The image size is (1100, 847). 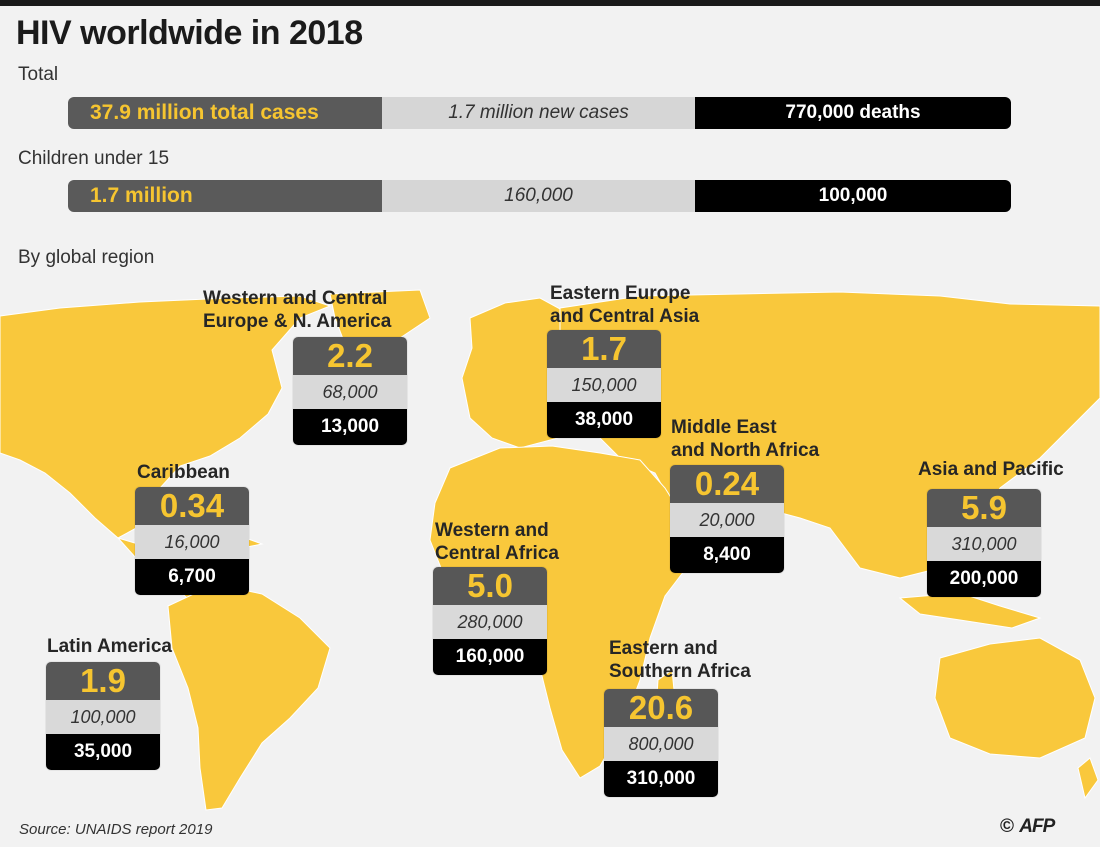 What do you see at coordinates (661, 779) in the screenshot?
I see `region-deaths: 310,000` at bounding box center [661, 779].